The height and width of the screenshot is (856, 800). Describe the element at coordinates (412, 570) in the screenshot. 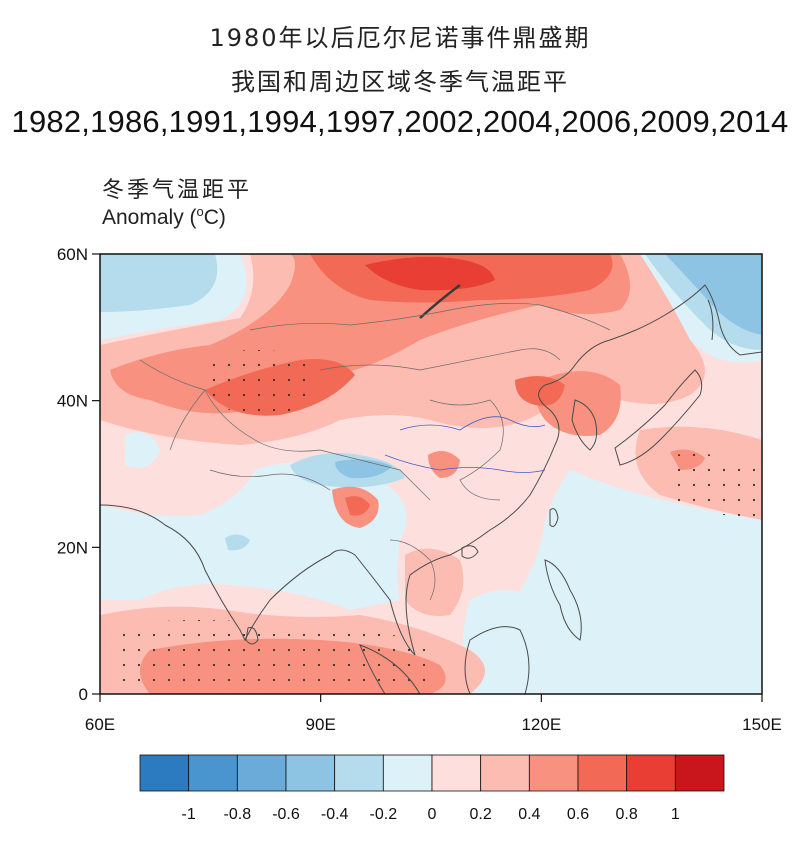

I see `border-indochina` at that location.